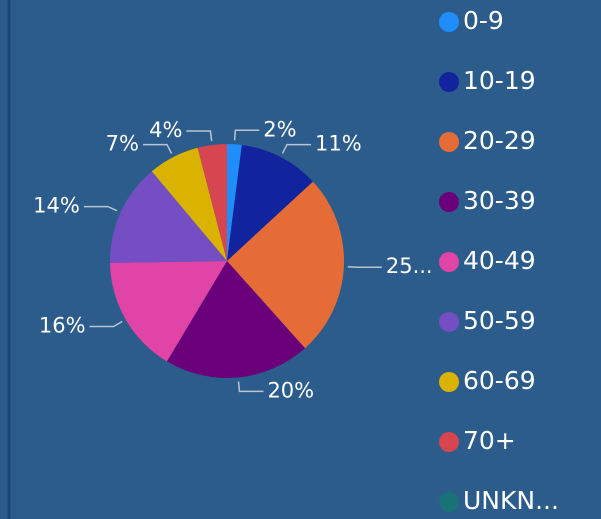  Describe the element at coordinates (499, 80) in the screenshot. I see `legend-label: 10-19` at that location.